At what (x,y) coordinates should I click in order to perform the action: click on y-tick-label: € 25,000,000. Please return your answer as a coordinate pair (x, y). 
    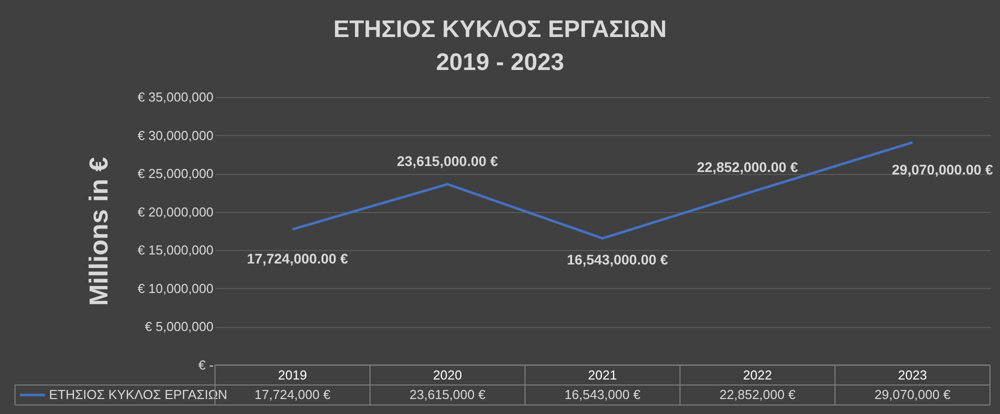
    Looking at the image, I should click on (176, 174).